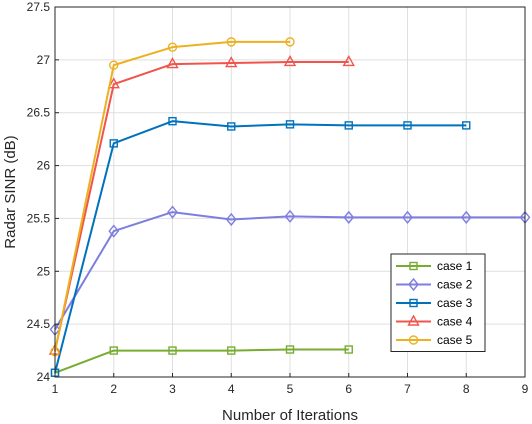  Describe the element at coordinates (455, 285) in the screenshot. I see `legend-label: case 2` at that location.